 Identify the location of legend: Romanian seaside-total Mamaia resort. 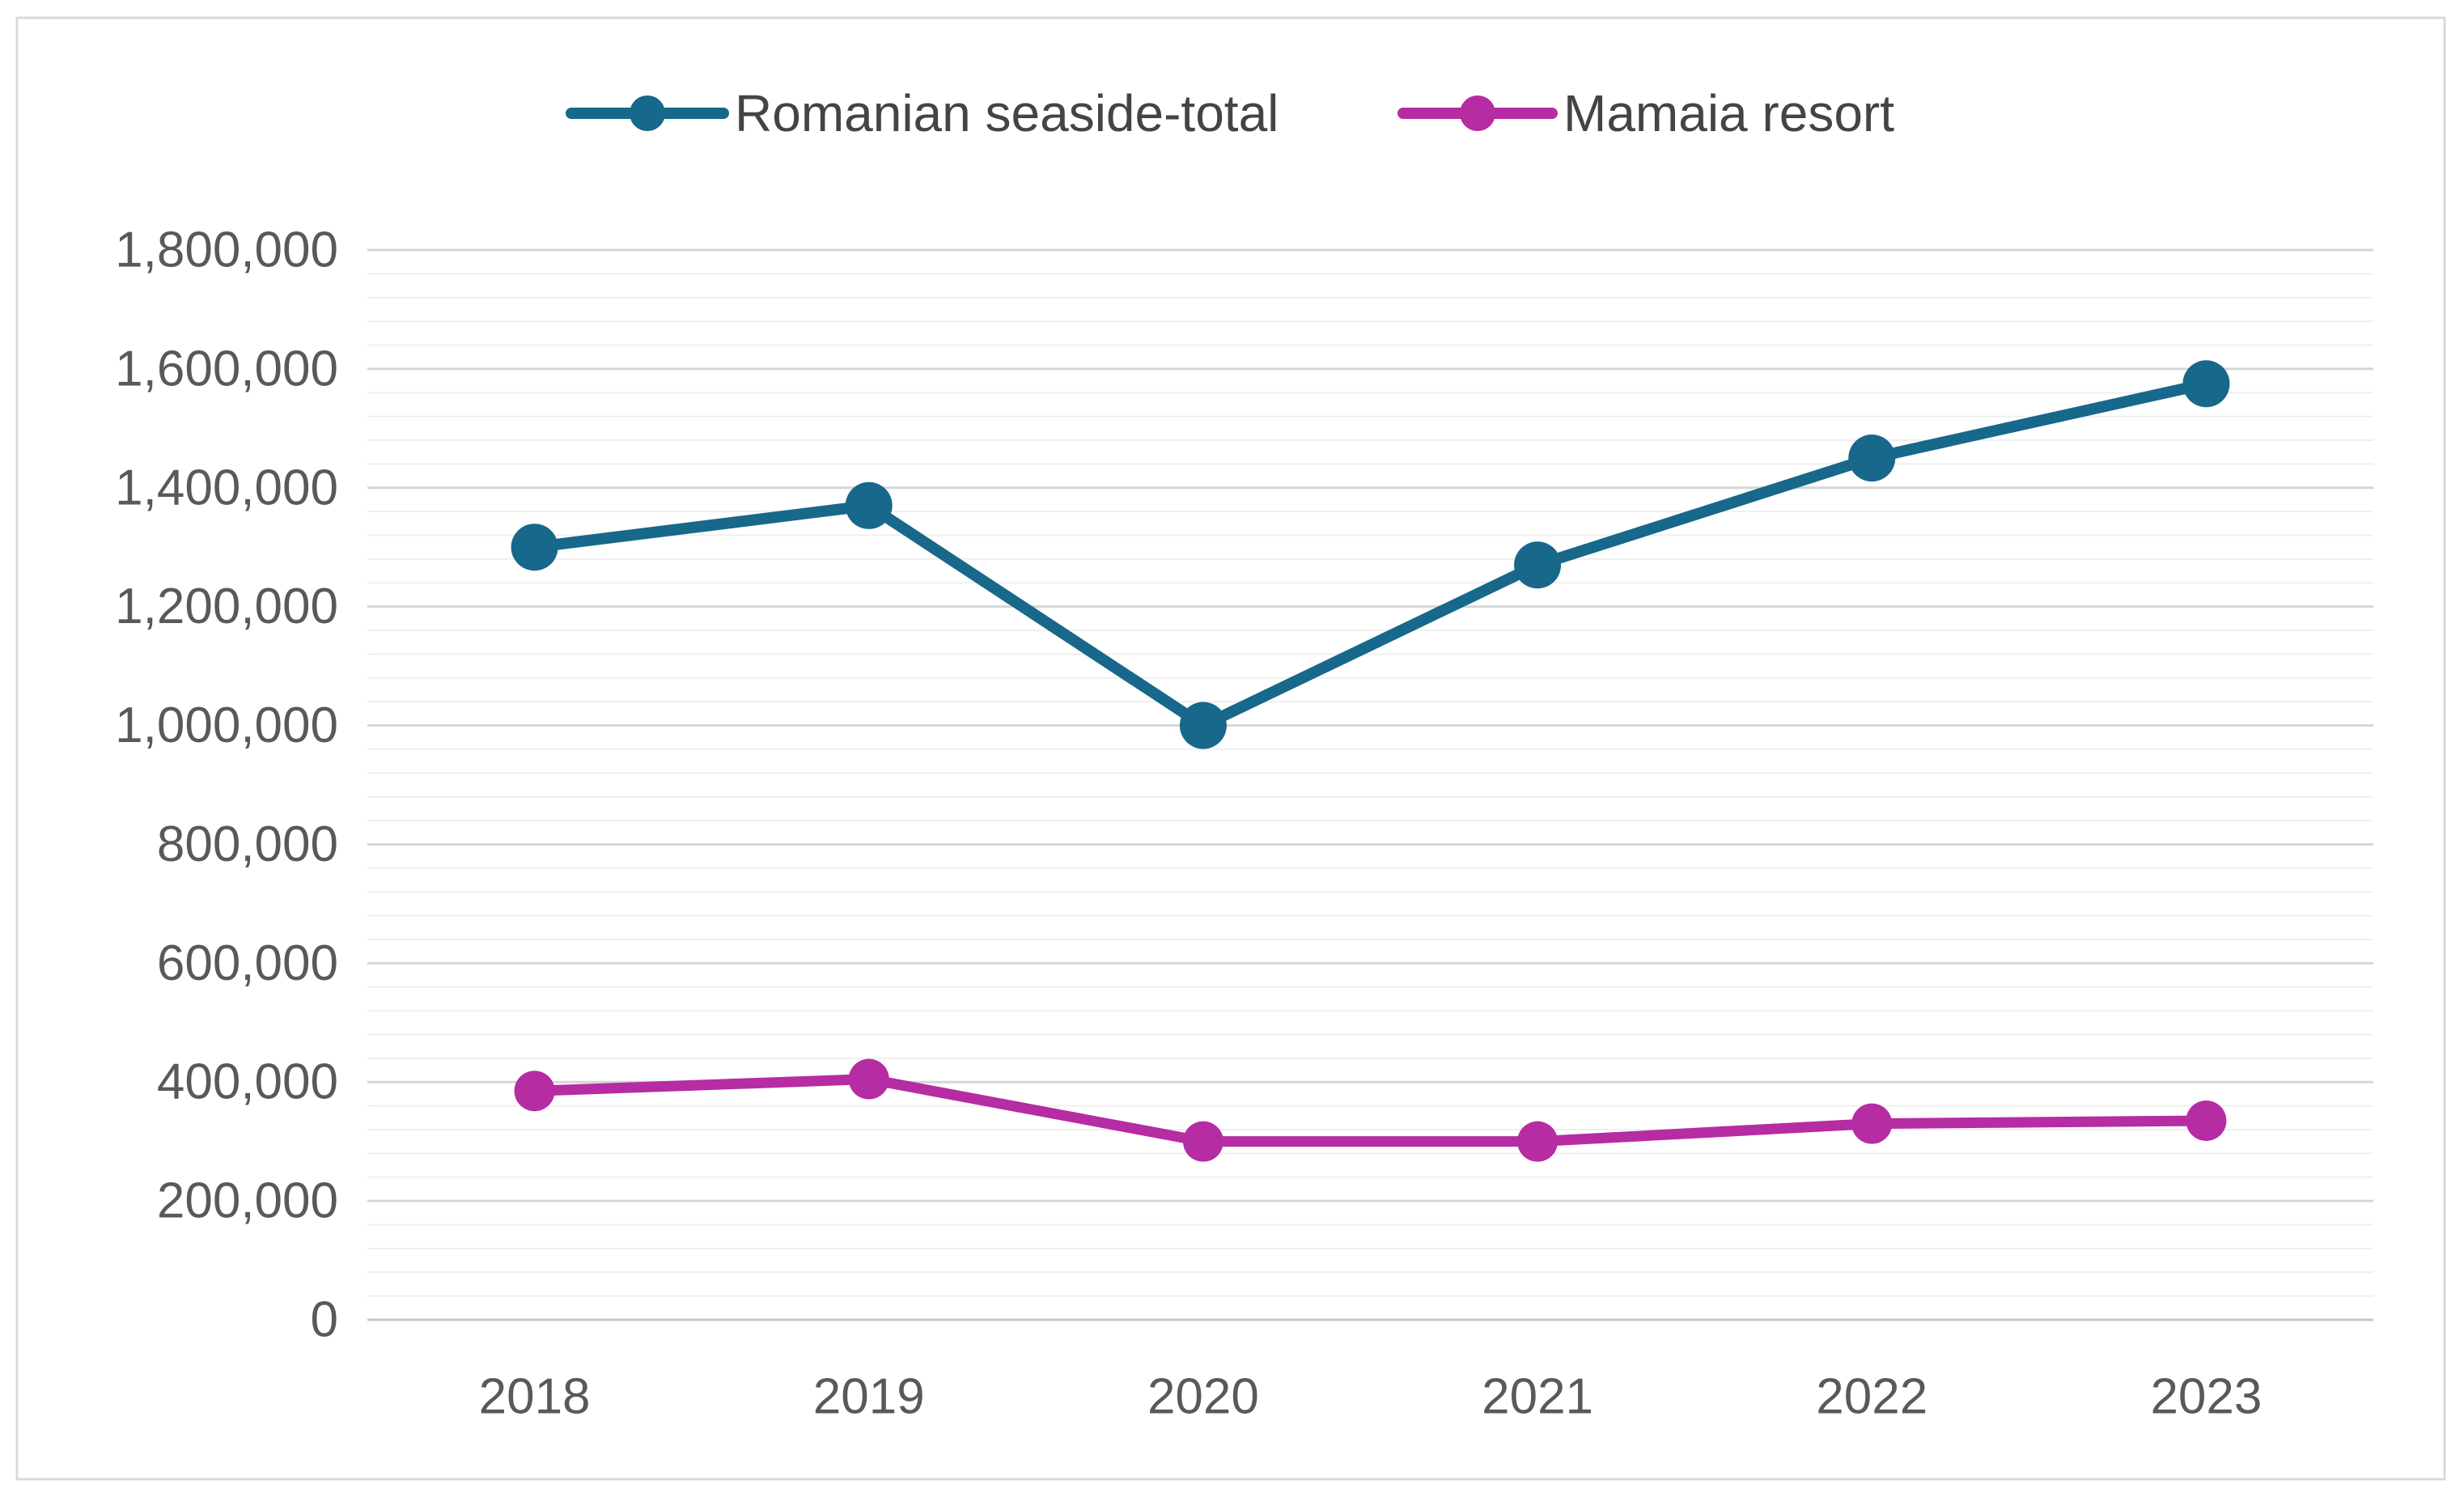
(1230, 113).